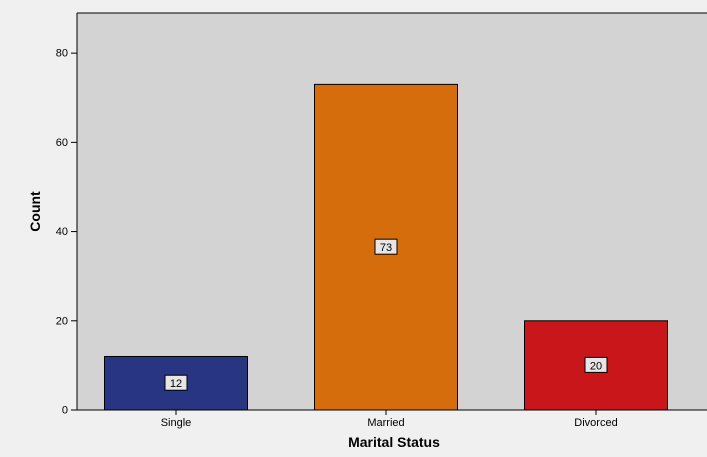  What do you see at coordinates (595, 423) in the screenshot?
I see `x-tick-label: Divorced` at bounding box center [595, 423].